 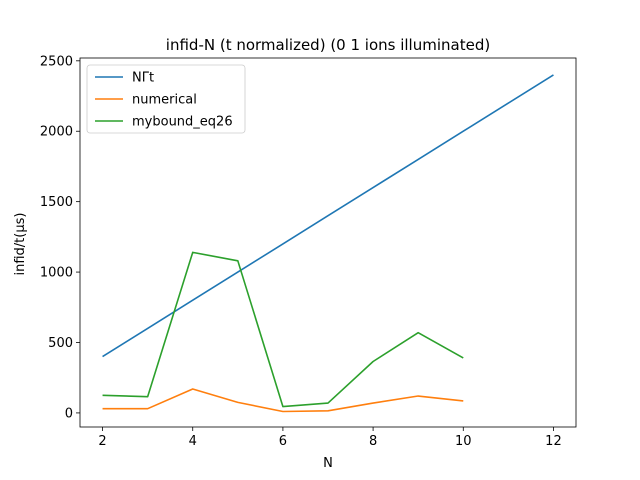 What do you see at coordinates (56, 202) in the screenshot?
I see `y-tick-label: 1500` at bounding box center [56, 202].